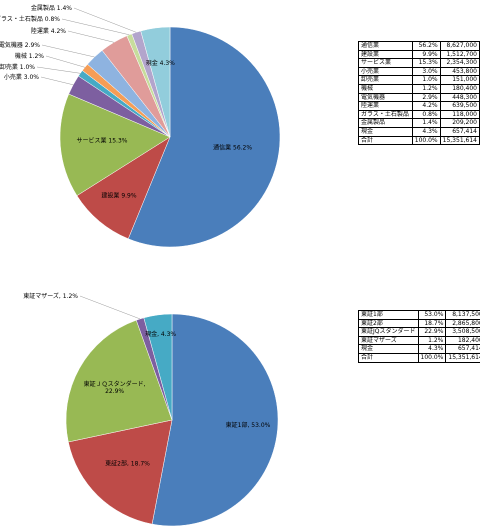 This screenshot has width=480, height=531. Describe the element at coordinates (118, 196) in the screenshot. I see `slice-label: 建設業 9.9%` at that location.